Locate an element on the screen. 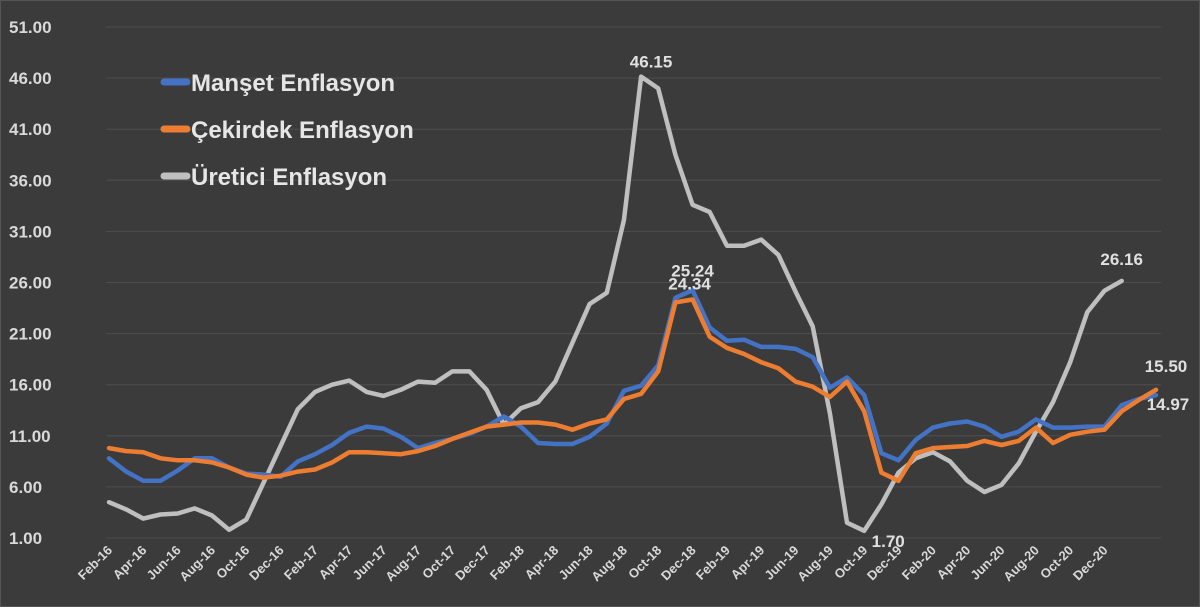 The image size is (1200, 607). x-tick-label: Oct-20 is located at coordinates (1056, 562).